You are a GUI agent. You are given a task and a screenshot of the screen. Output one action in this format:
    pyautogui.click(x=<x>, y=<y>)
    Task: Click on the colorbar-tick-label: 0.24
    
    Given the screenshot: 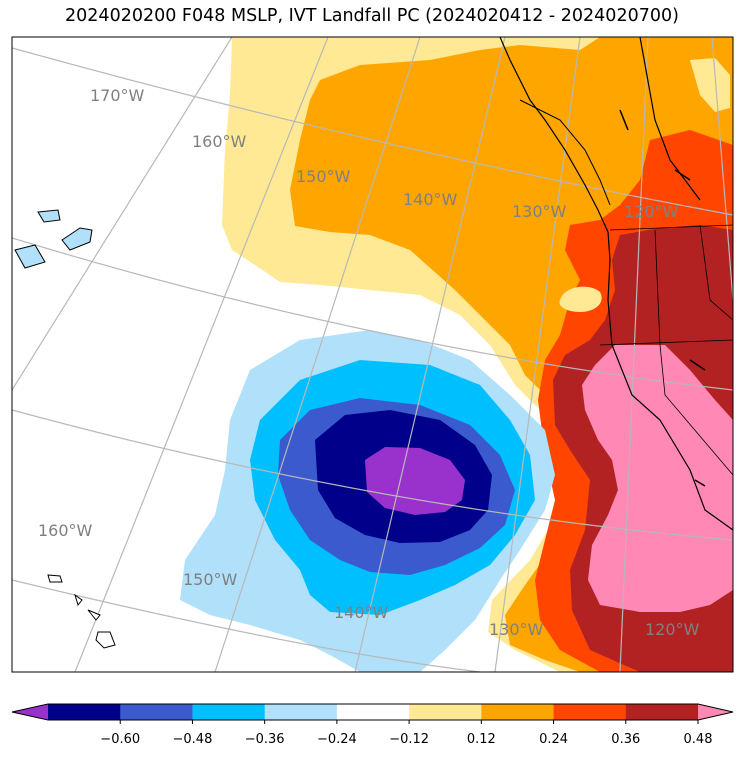 What is the action you would take?
    pyautogui.click(x=553, y=739)
    